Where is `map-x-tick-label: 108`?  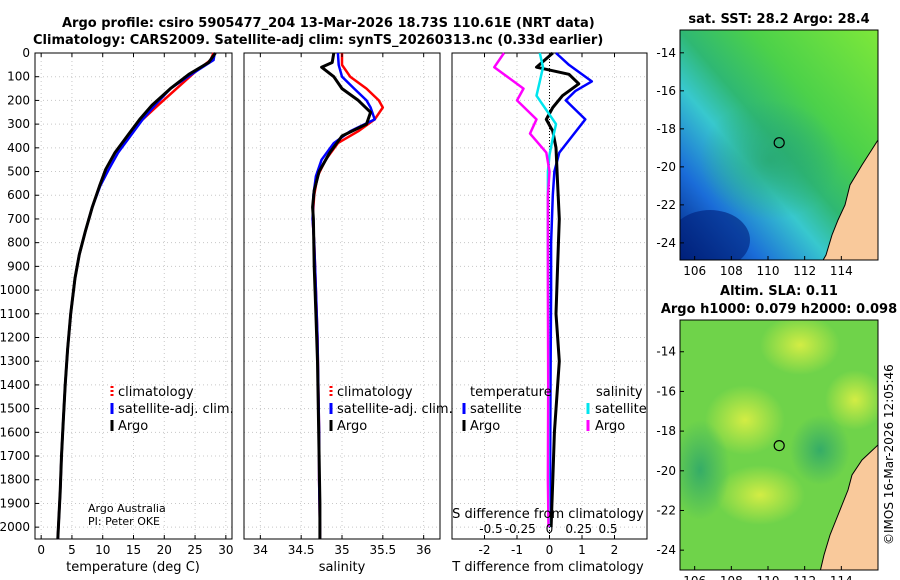 map-x-tick-label: 108 is located at coordinates (731, 577).